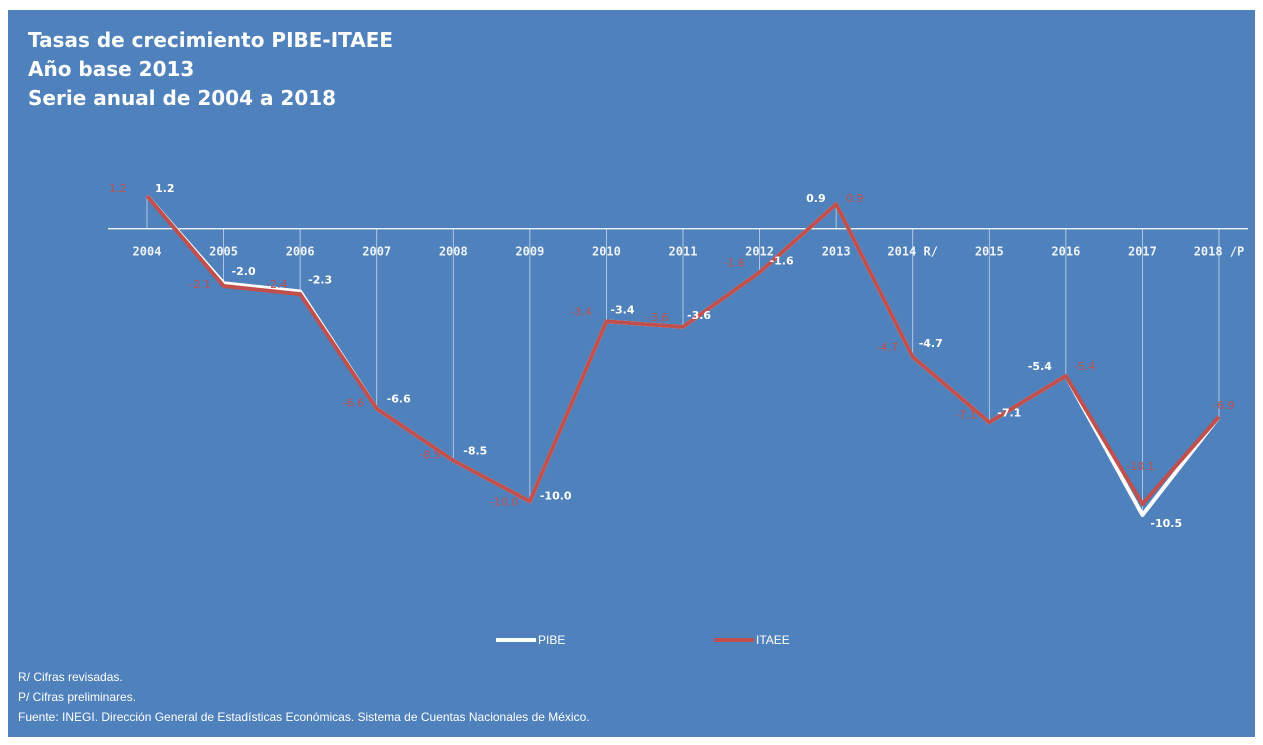  What do you see at coordinates (320, 279) in the screenshot?
I see `data-label-pibe: -2.3` at bounding box center [320, 279].